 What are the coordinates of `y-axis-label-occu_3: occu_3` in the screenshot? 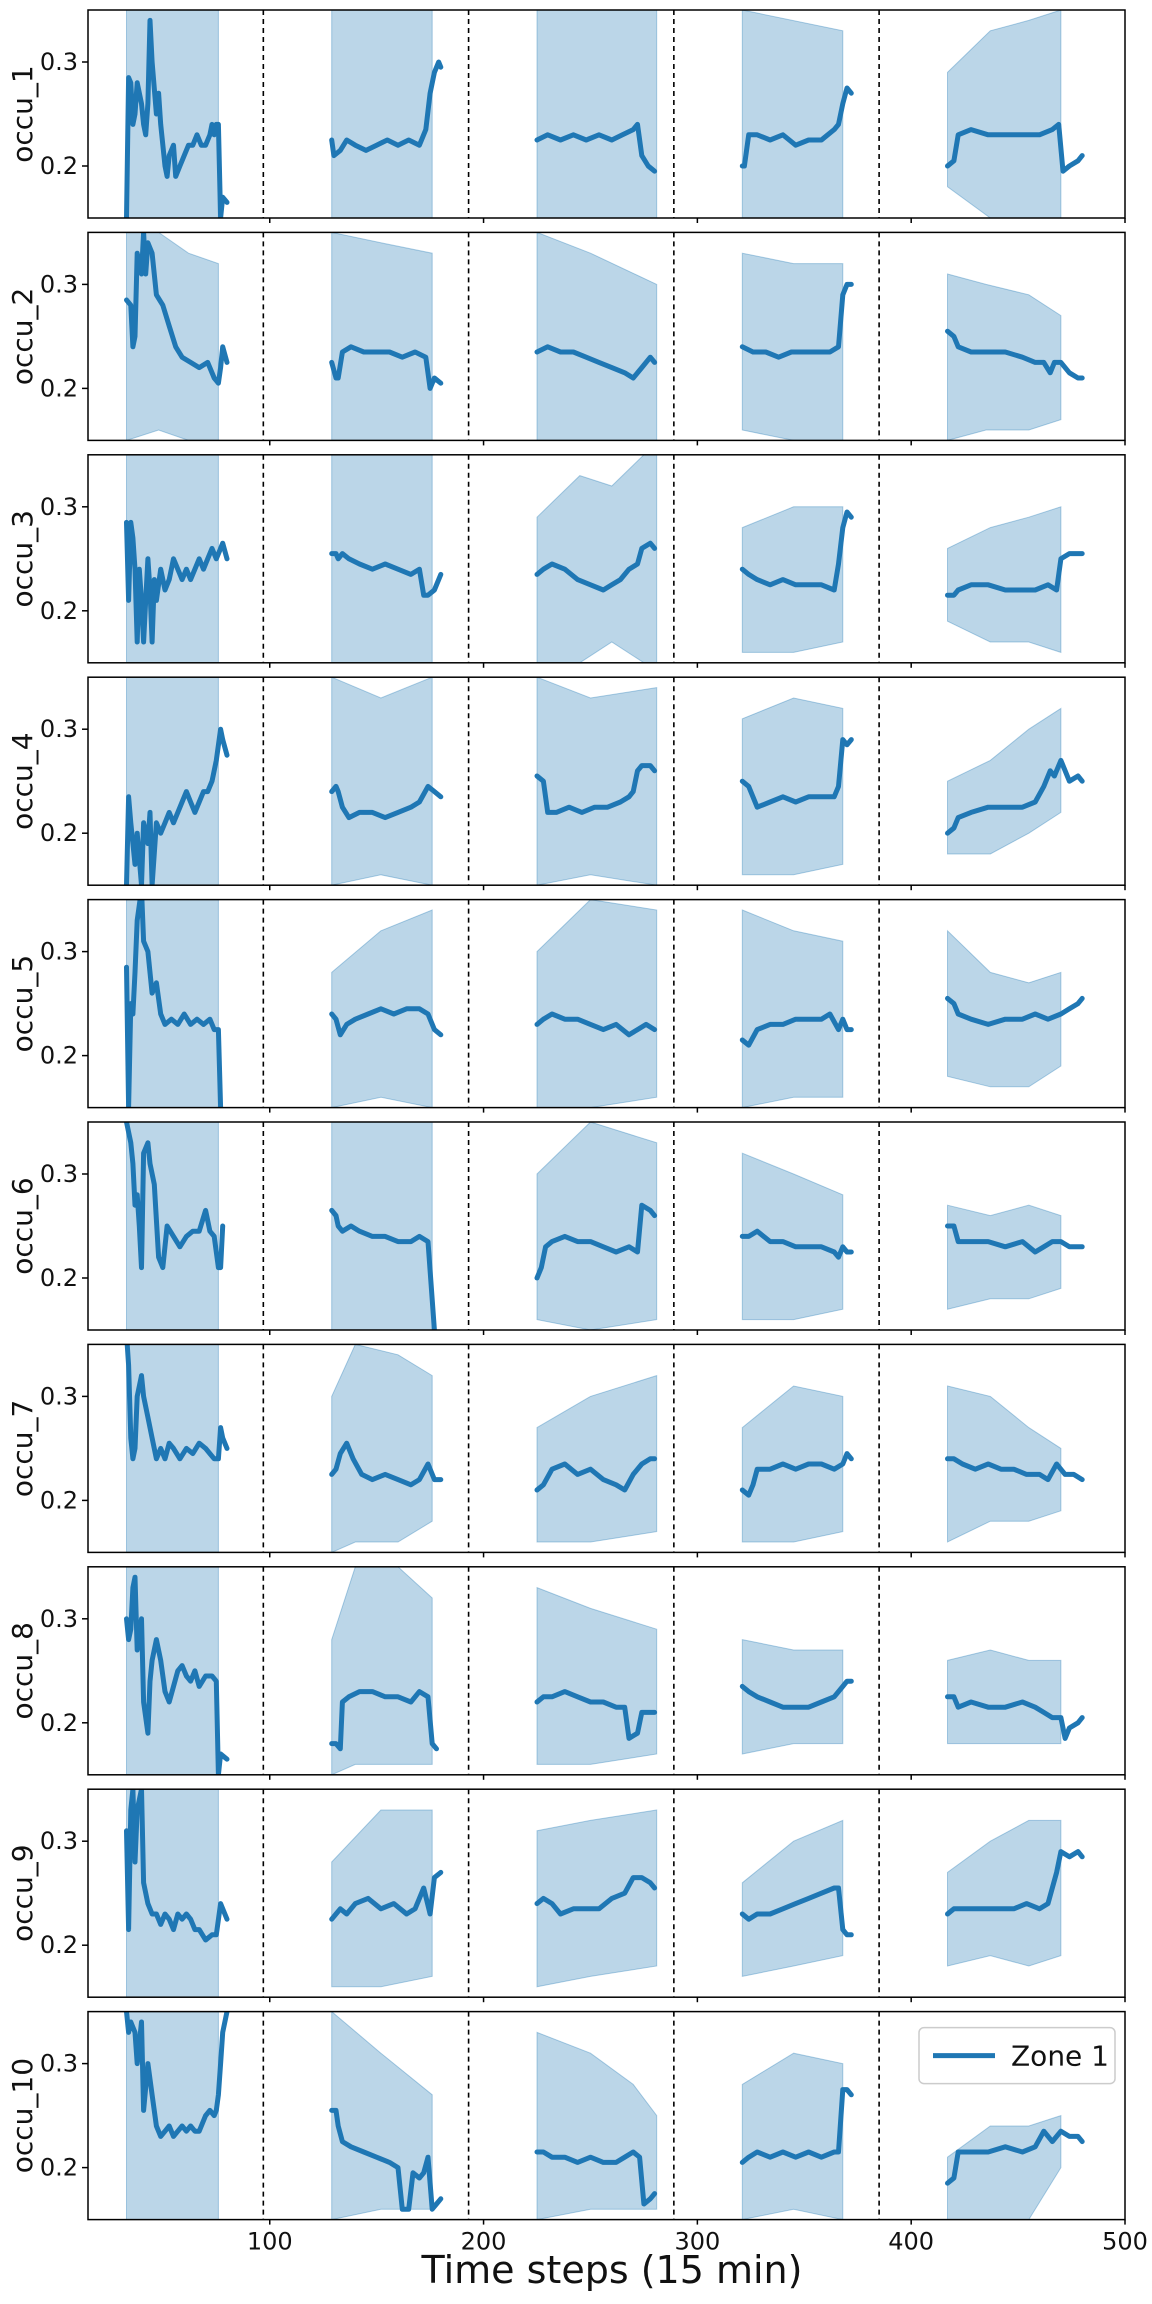 It's located at (22, 558).